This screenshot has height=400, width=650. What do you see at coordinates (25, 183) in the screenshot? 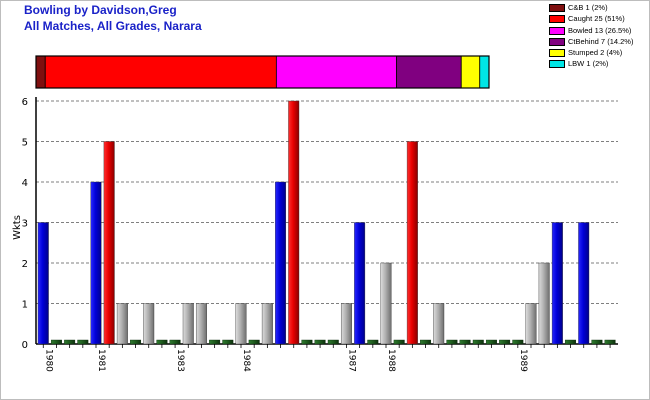
I see `y-tick-label: 4` at bounding box center [25, 183].